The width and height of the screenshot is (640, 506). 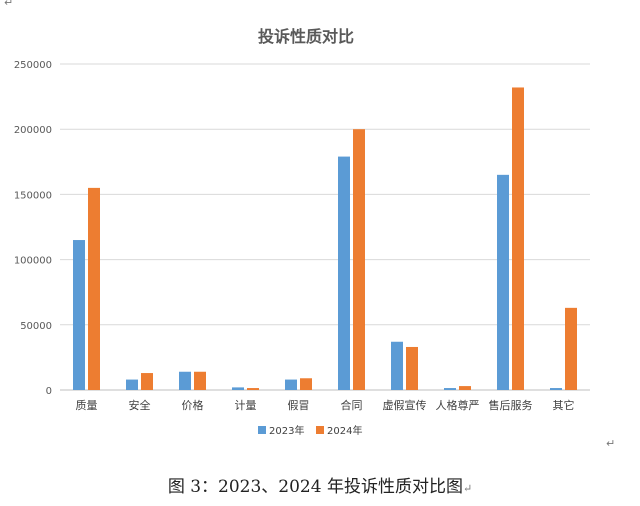 I want to click on x-tick-label: 售后服务, so click(x=511, y=405).